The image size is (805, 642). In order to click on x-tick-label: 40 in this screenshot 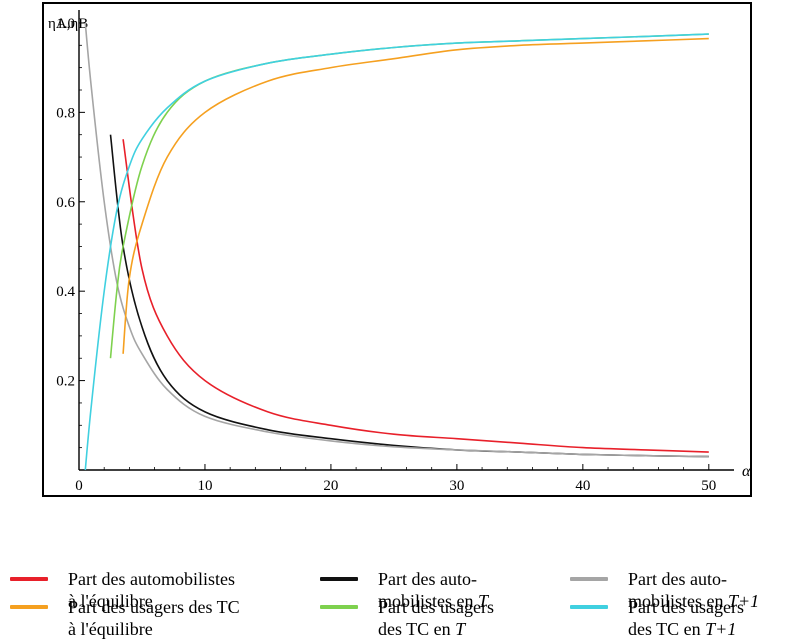, I will do `click(582, 486)`.